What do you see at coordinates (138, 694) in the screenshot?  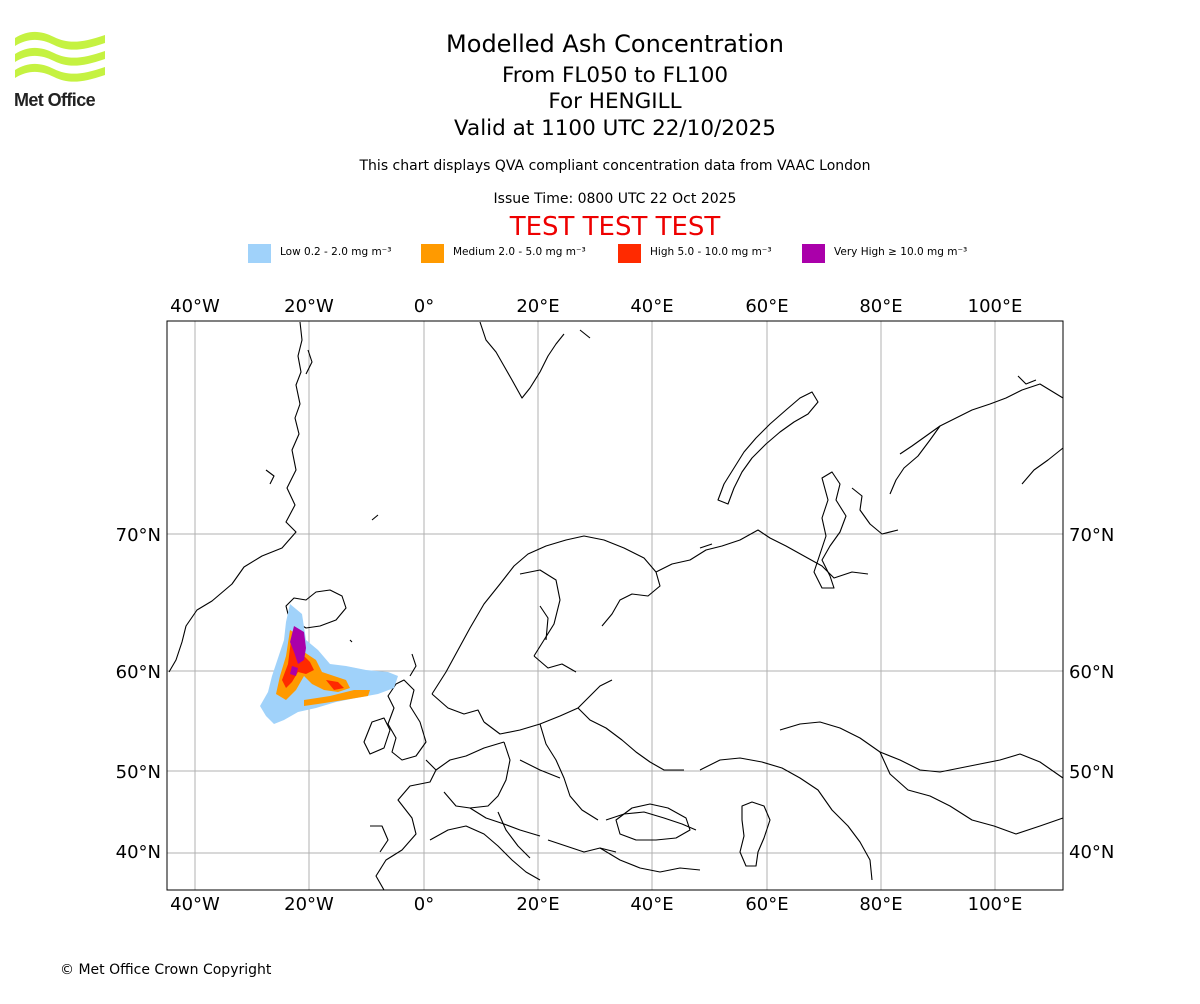 I see `lat-labels-left: 70°N 60°N 50°N 40°N` at bounding box center [138, 694].